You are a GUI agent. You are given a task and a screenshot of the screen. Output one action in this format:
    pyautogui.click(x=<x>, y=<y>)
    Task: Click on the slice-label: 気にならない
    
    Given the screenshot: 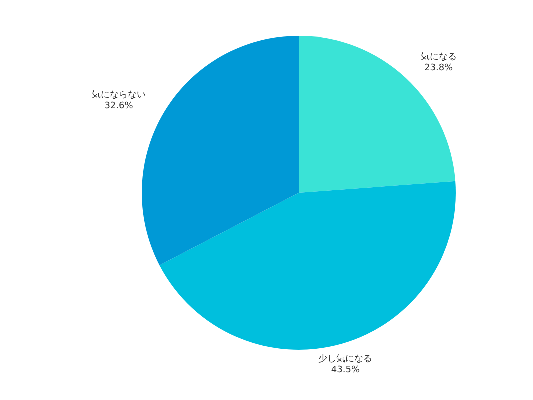 What is the action you would take?
    pyautogui.click(x=119, y=95)
    